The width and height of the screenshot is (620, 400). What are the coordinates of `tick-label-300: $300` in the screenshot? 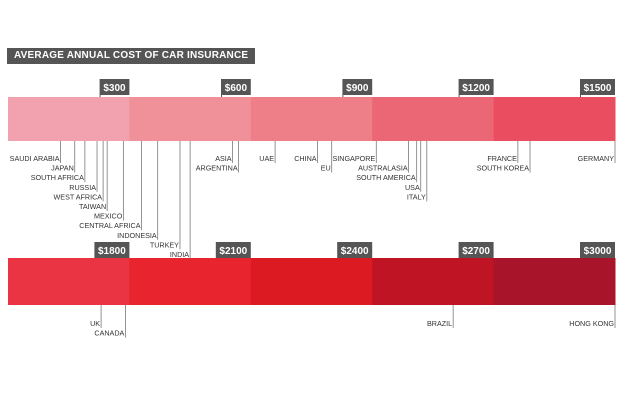 It's located at (114, 88).